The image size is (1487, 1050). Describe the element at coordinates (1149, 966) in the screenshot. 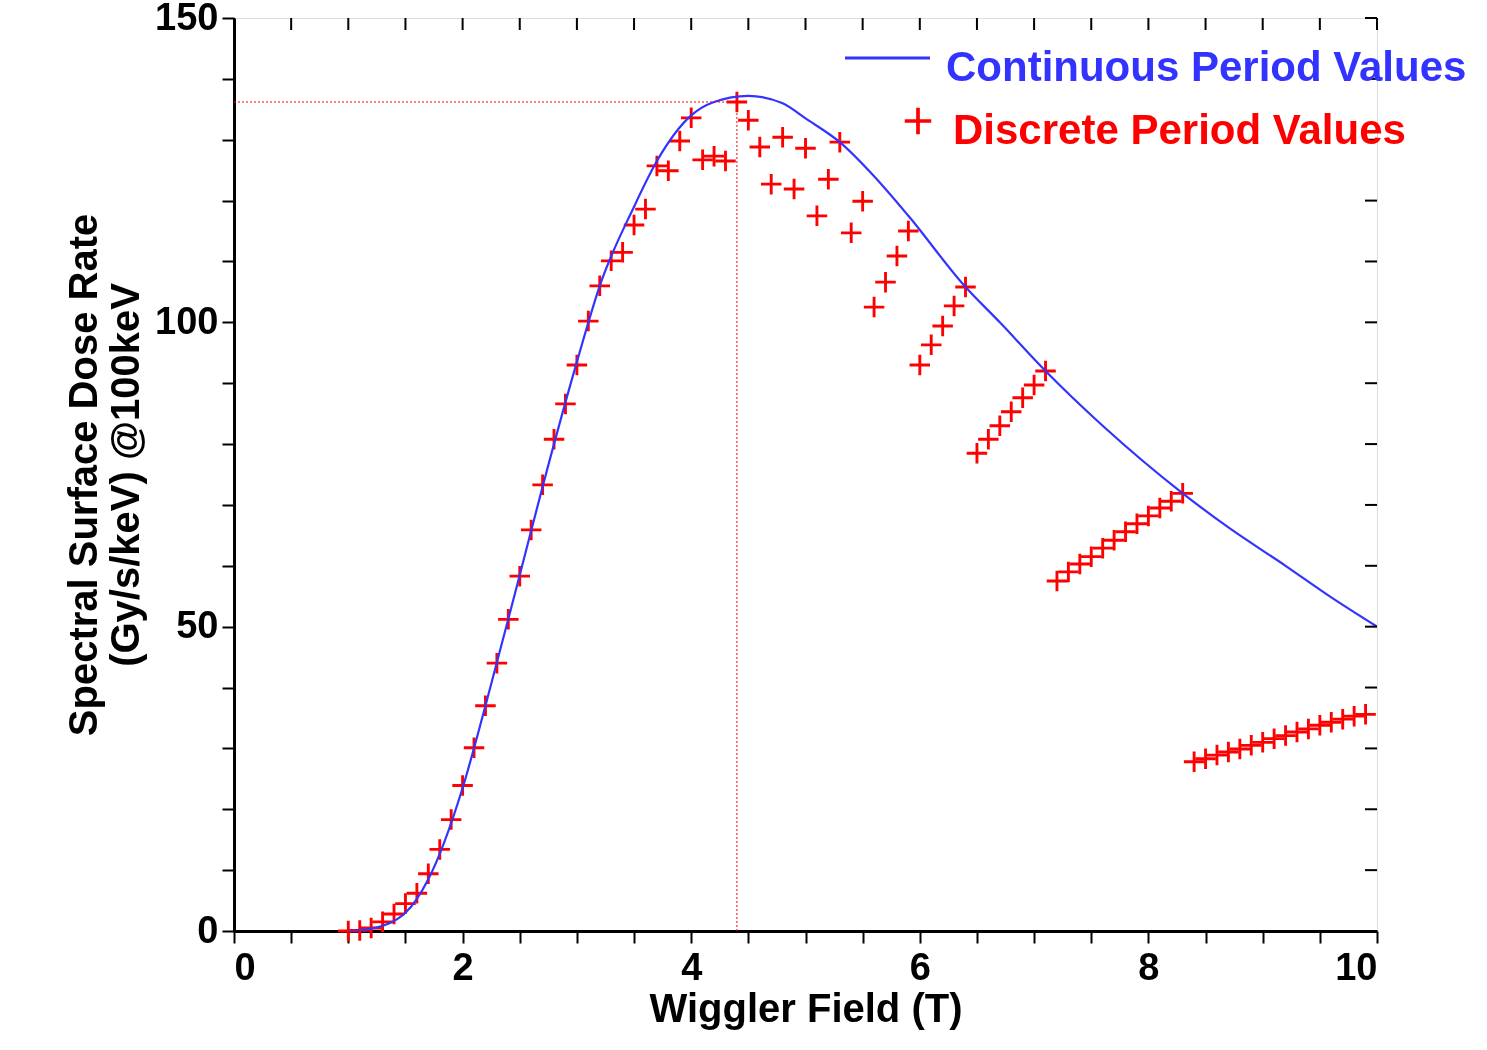

I see `x-tick-label: 8` at that location.